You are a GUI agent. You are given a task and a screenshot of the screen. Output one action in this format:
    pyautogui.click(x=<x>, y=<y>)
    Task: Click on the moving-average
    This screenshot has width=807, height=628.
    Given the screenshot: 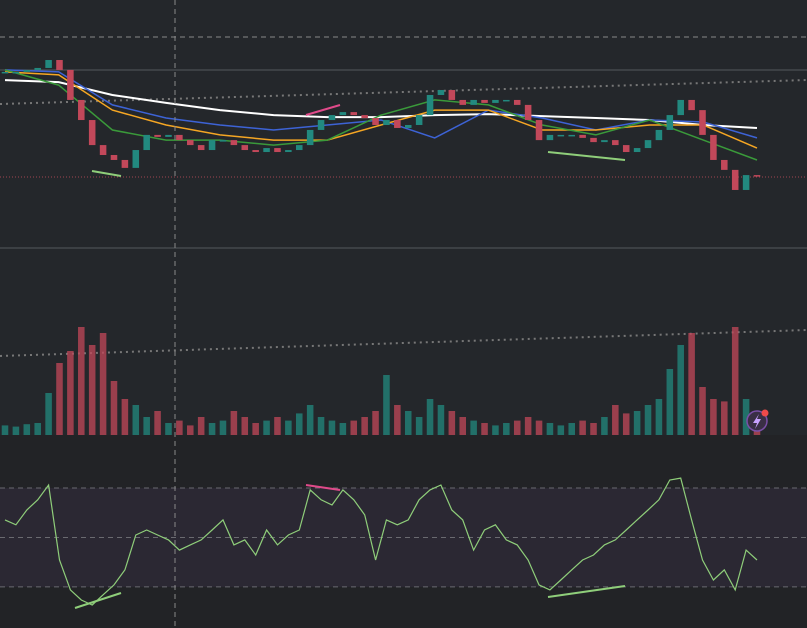 What is the action you would take?
    pyautogui.click(x=381, y=104)
    